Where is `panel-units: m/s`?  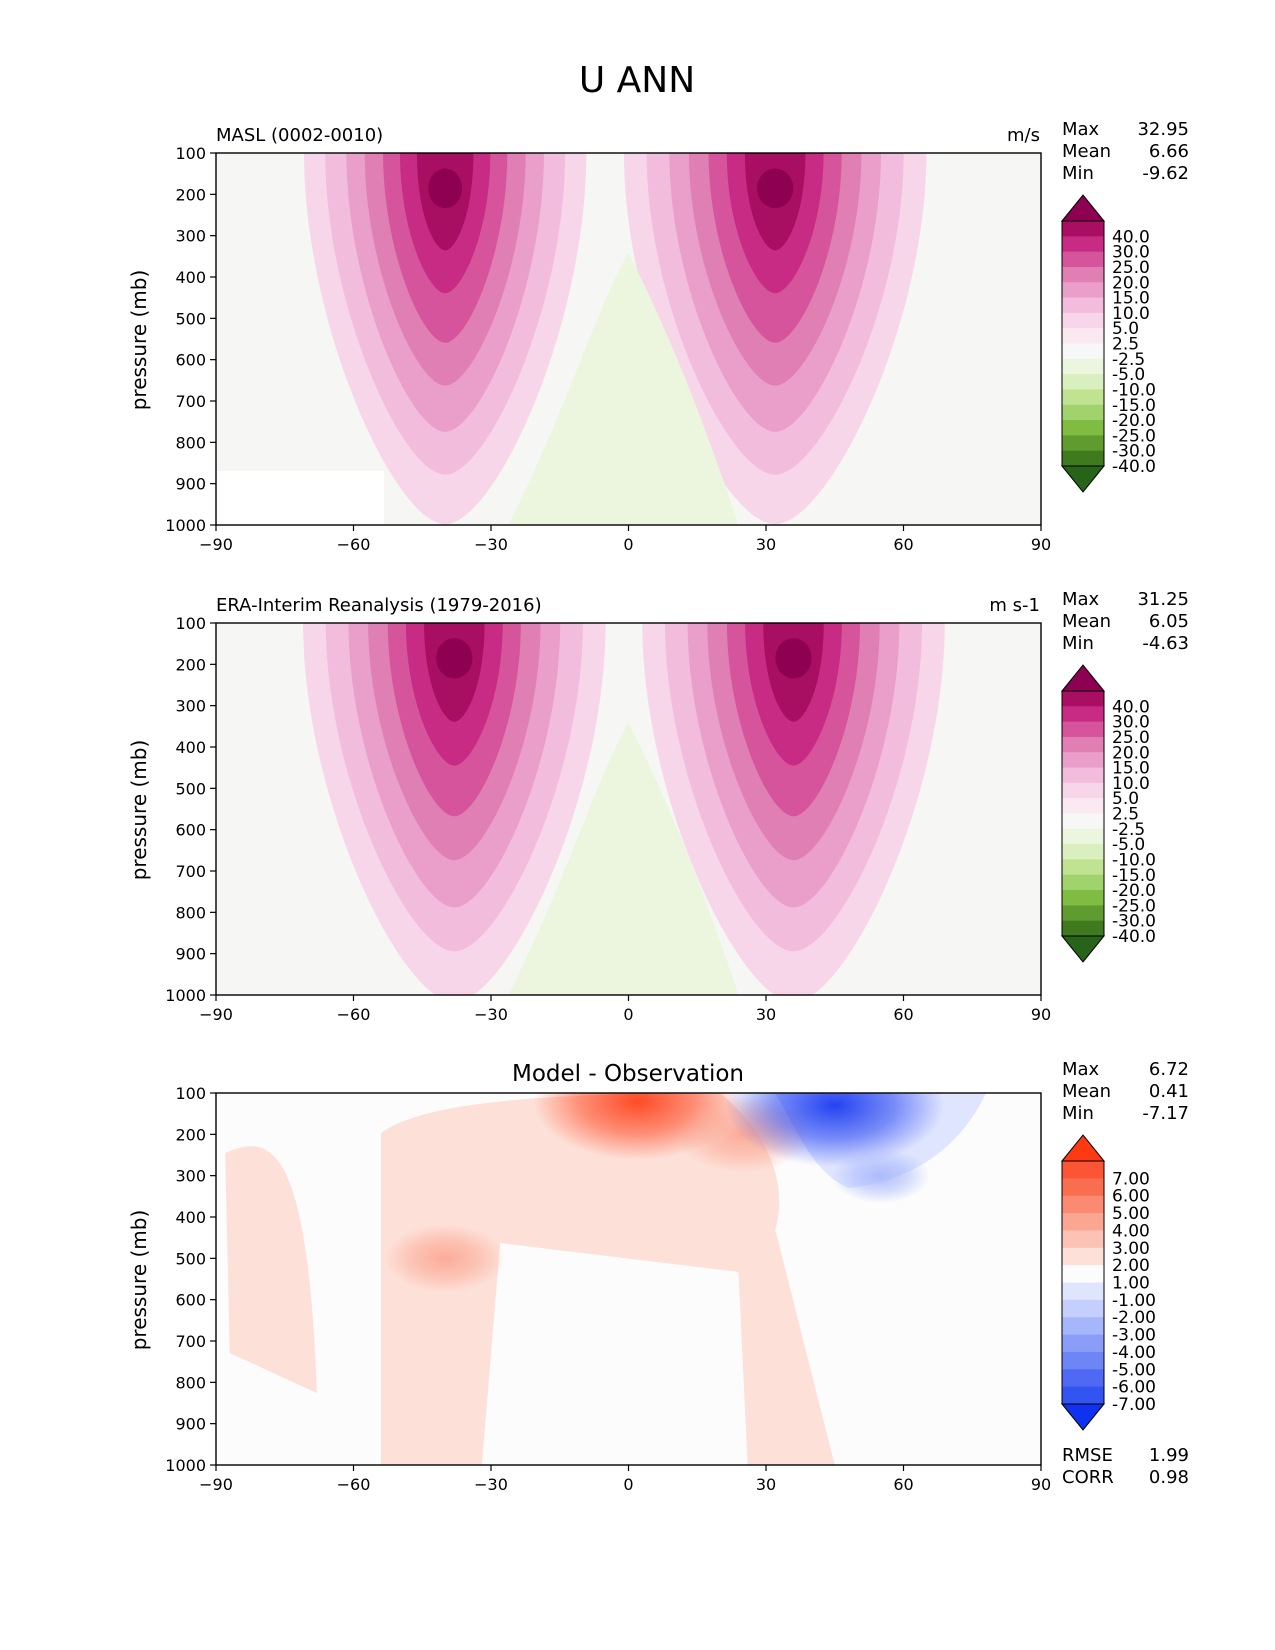 panel-units: m/s is located at coordinates (1023, 135).